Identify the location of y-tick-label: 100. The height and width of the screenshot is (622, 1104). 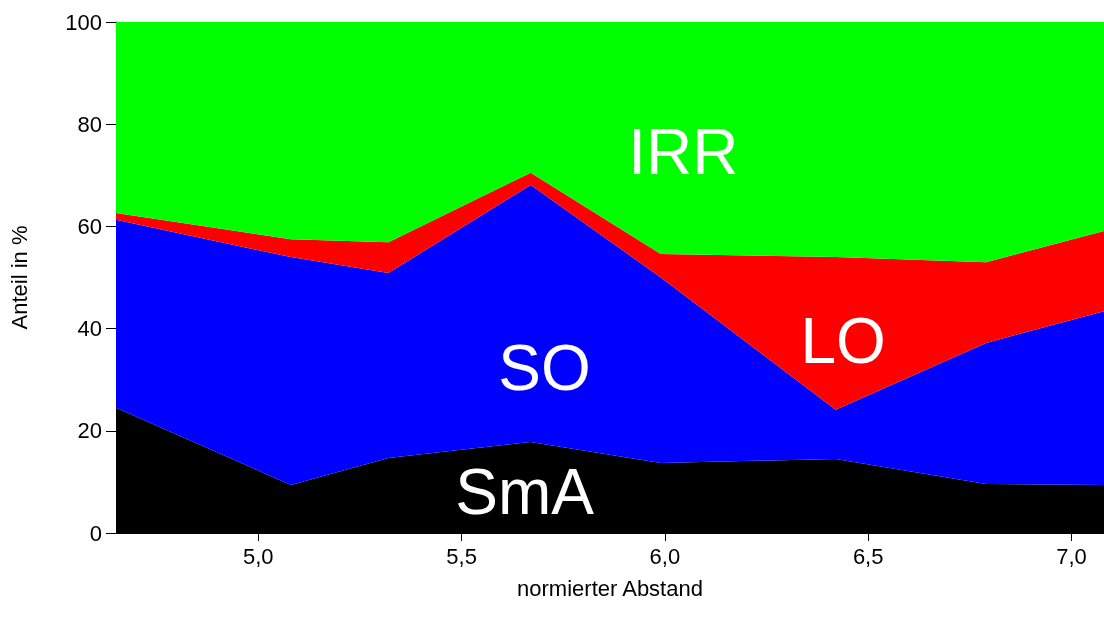
(83, 22).